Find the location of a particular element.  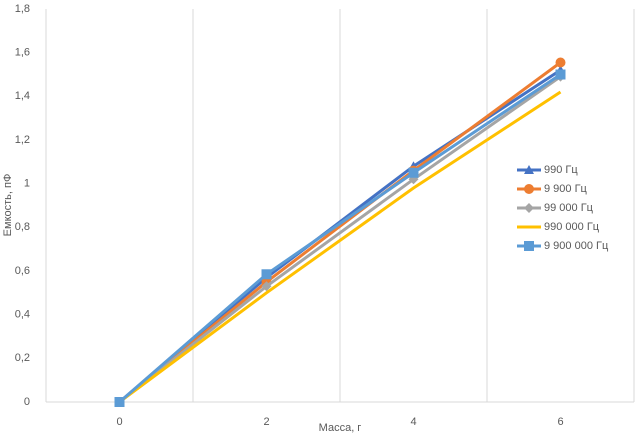

legend-label: 9 900 Гц is located at coordinates (566, 189).